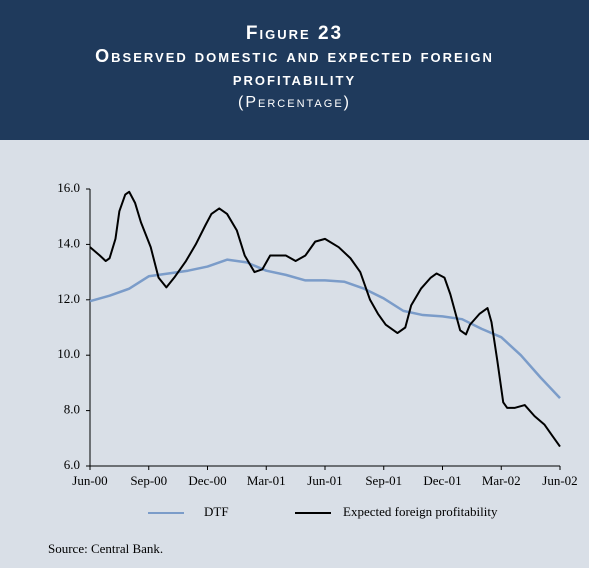 This screenshot has height=568, width=589. Describe the element at coordinates (72, 464) in the screenshot. I see `y-tick-label: 6.0` at that location.